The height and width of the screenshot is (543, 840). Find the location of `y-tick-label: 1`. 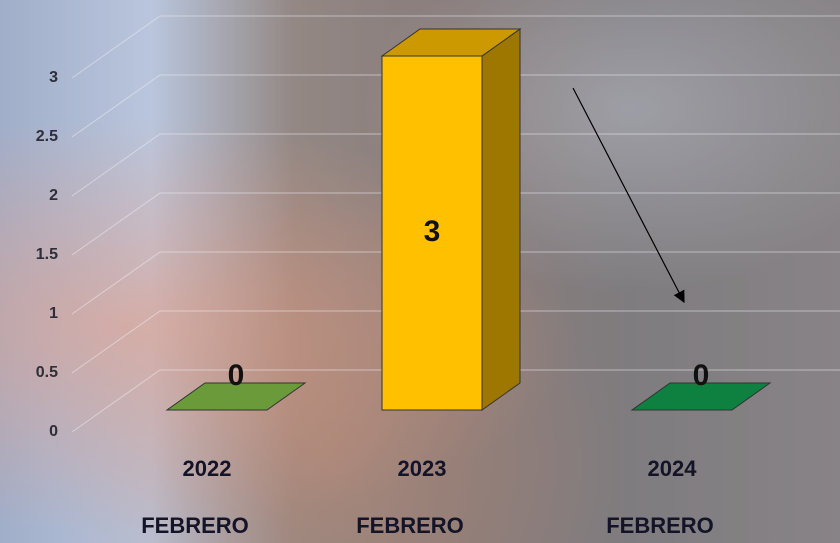

y-tick-label: 1 is located at coordinates (53, 313).